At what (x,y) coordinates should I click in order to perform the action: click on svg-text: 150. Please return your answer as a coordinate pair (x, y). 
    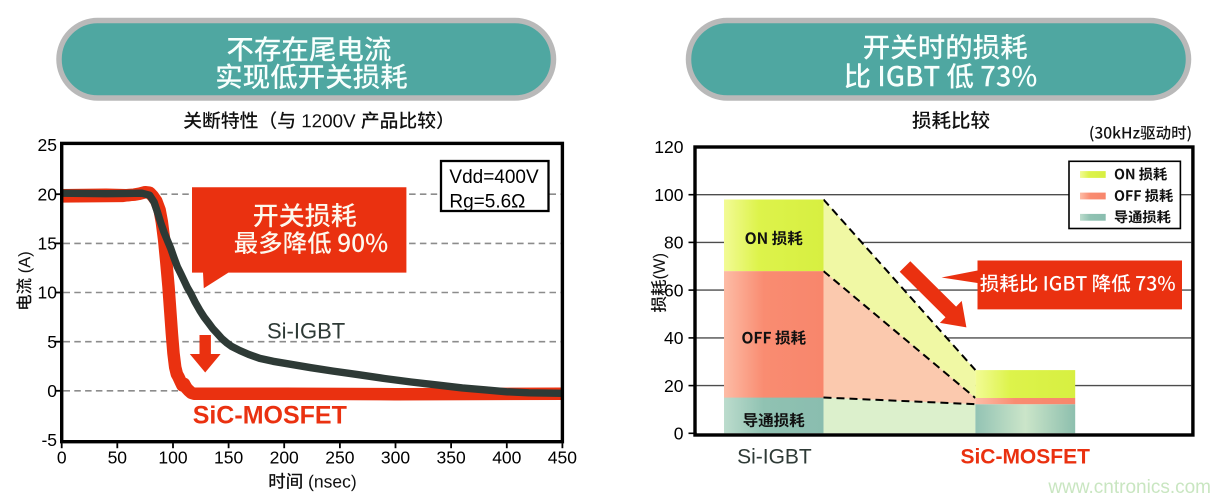
    Looking at the image, I should click on (228, 457).